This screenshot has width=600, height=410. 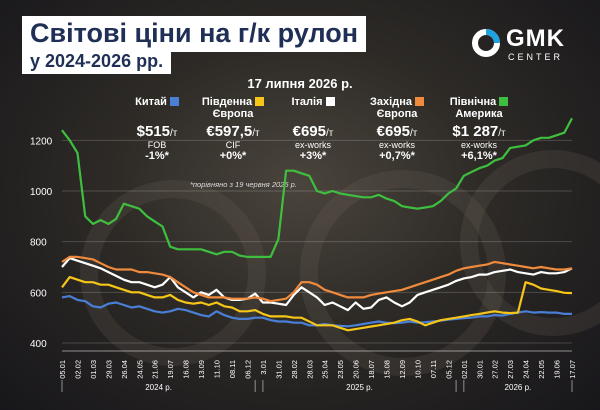 I want to click on series-line-Західна Європа, so click(x=317, y=279).